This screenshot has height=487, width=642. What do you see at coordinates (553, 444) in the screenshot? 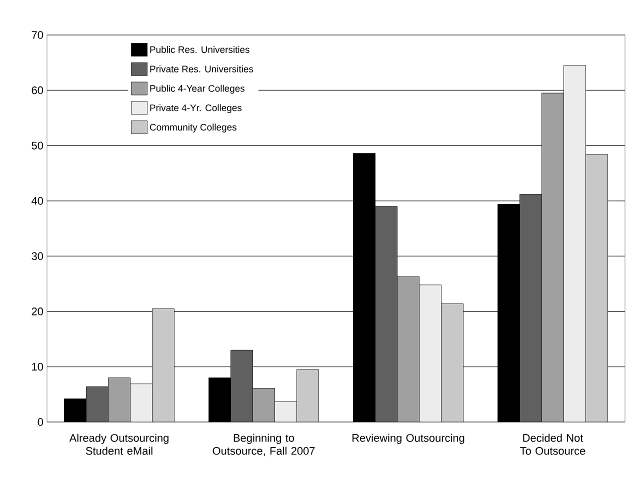
I see `x-tick-label: Decided Not To Outsource` at bounding box center [553, 444].